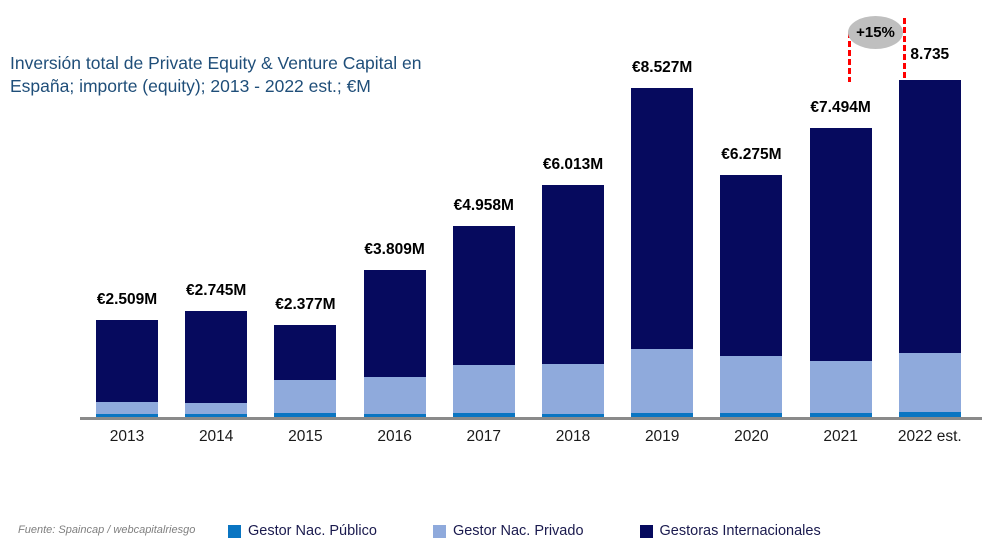 Image resolution: width=1000 pixels, height=559 pixels. What do you see at coordinates (127, 361) in the screenshot?
I see `bar-segment-2013-internacionales` at bounding box center [127, 361].